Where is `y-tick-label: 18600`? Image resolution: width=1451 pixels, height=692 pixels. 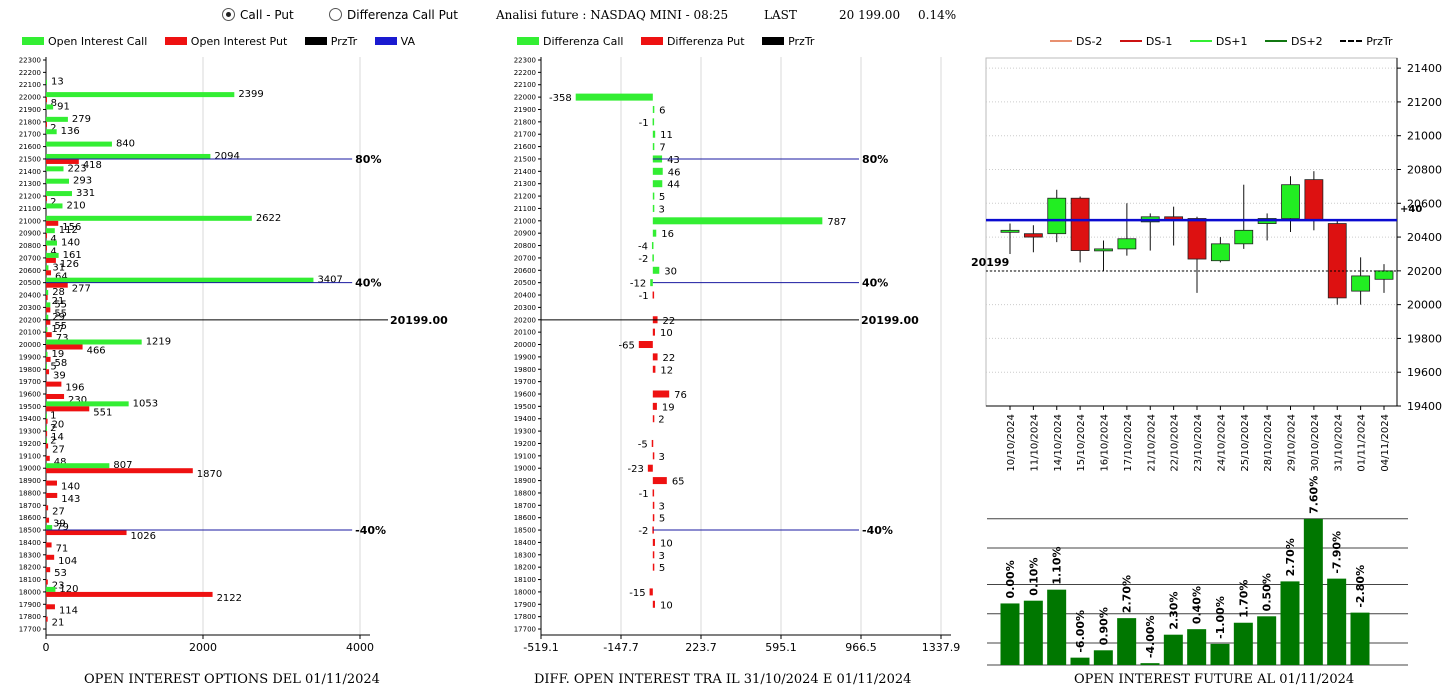
y-tick-label: 18600 is located at coordinates (30, 518).